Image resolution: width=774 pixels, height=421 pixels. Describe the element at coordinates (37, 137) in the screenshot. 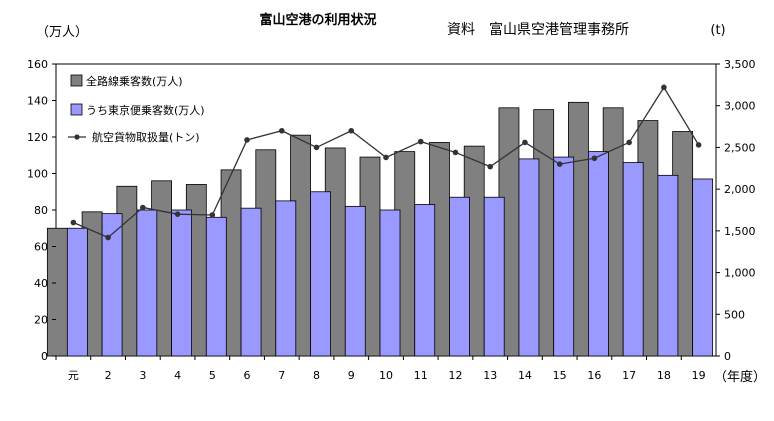

I see `y-tick-label: 120` at that location.